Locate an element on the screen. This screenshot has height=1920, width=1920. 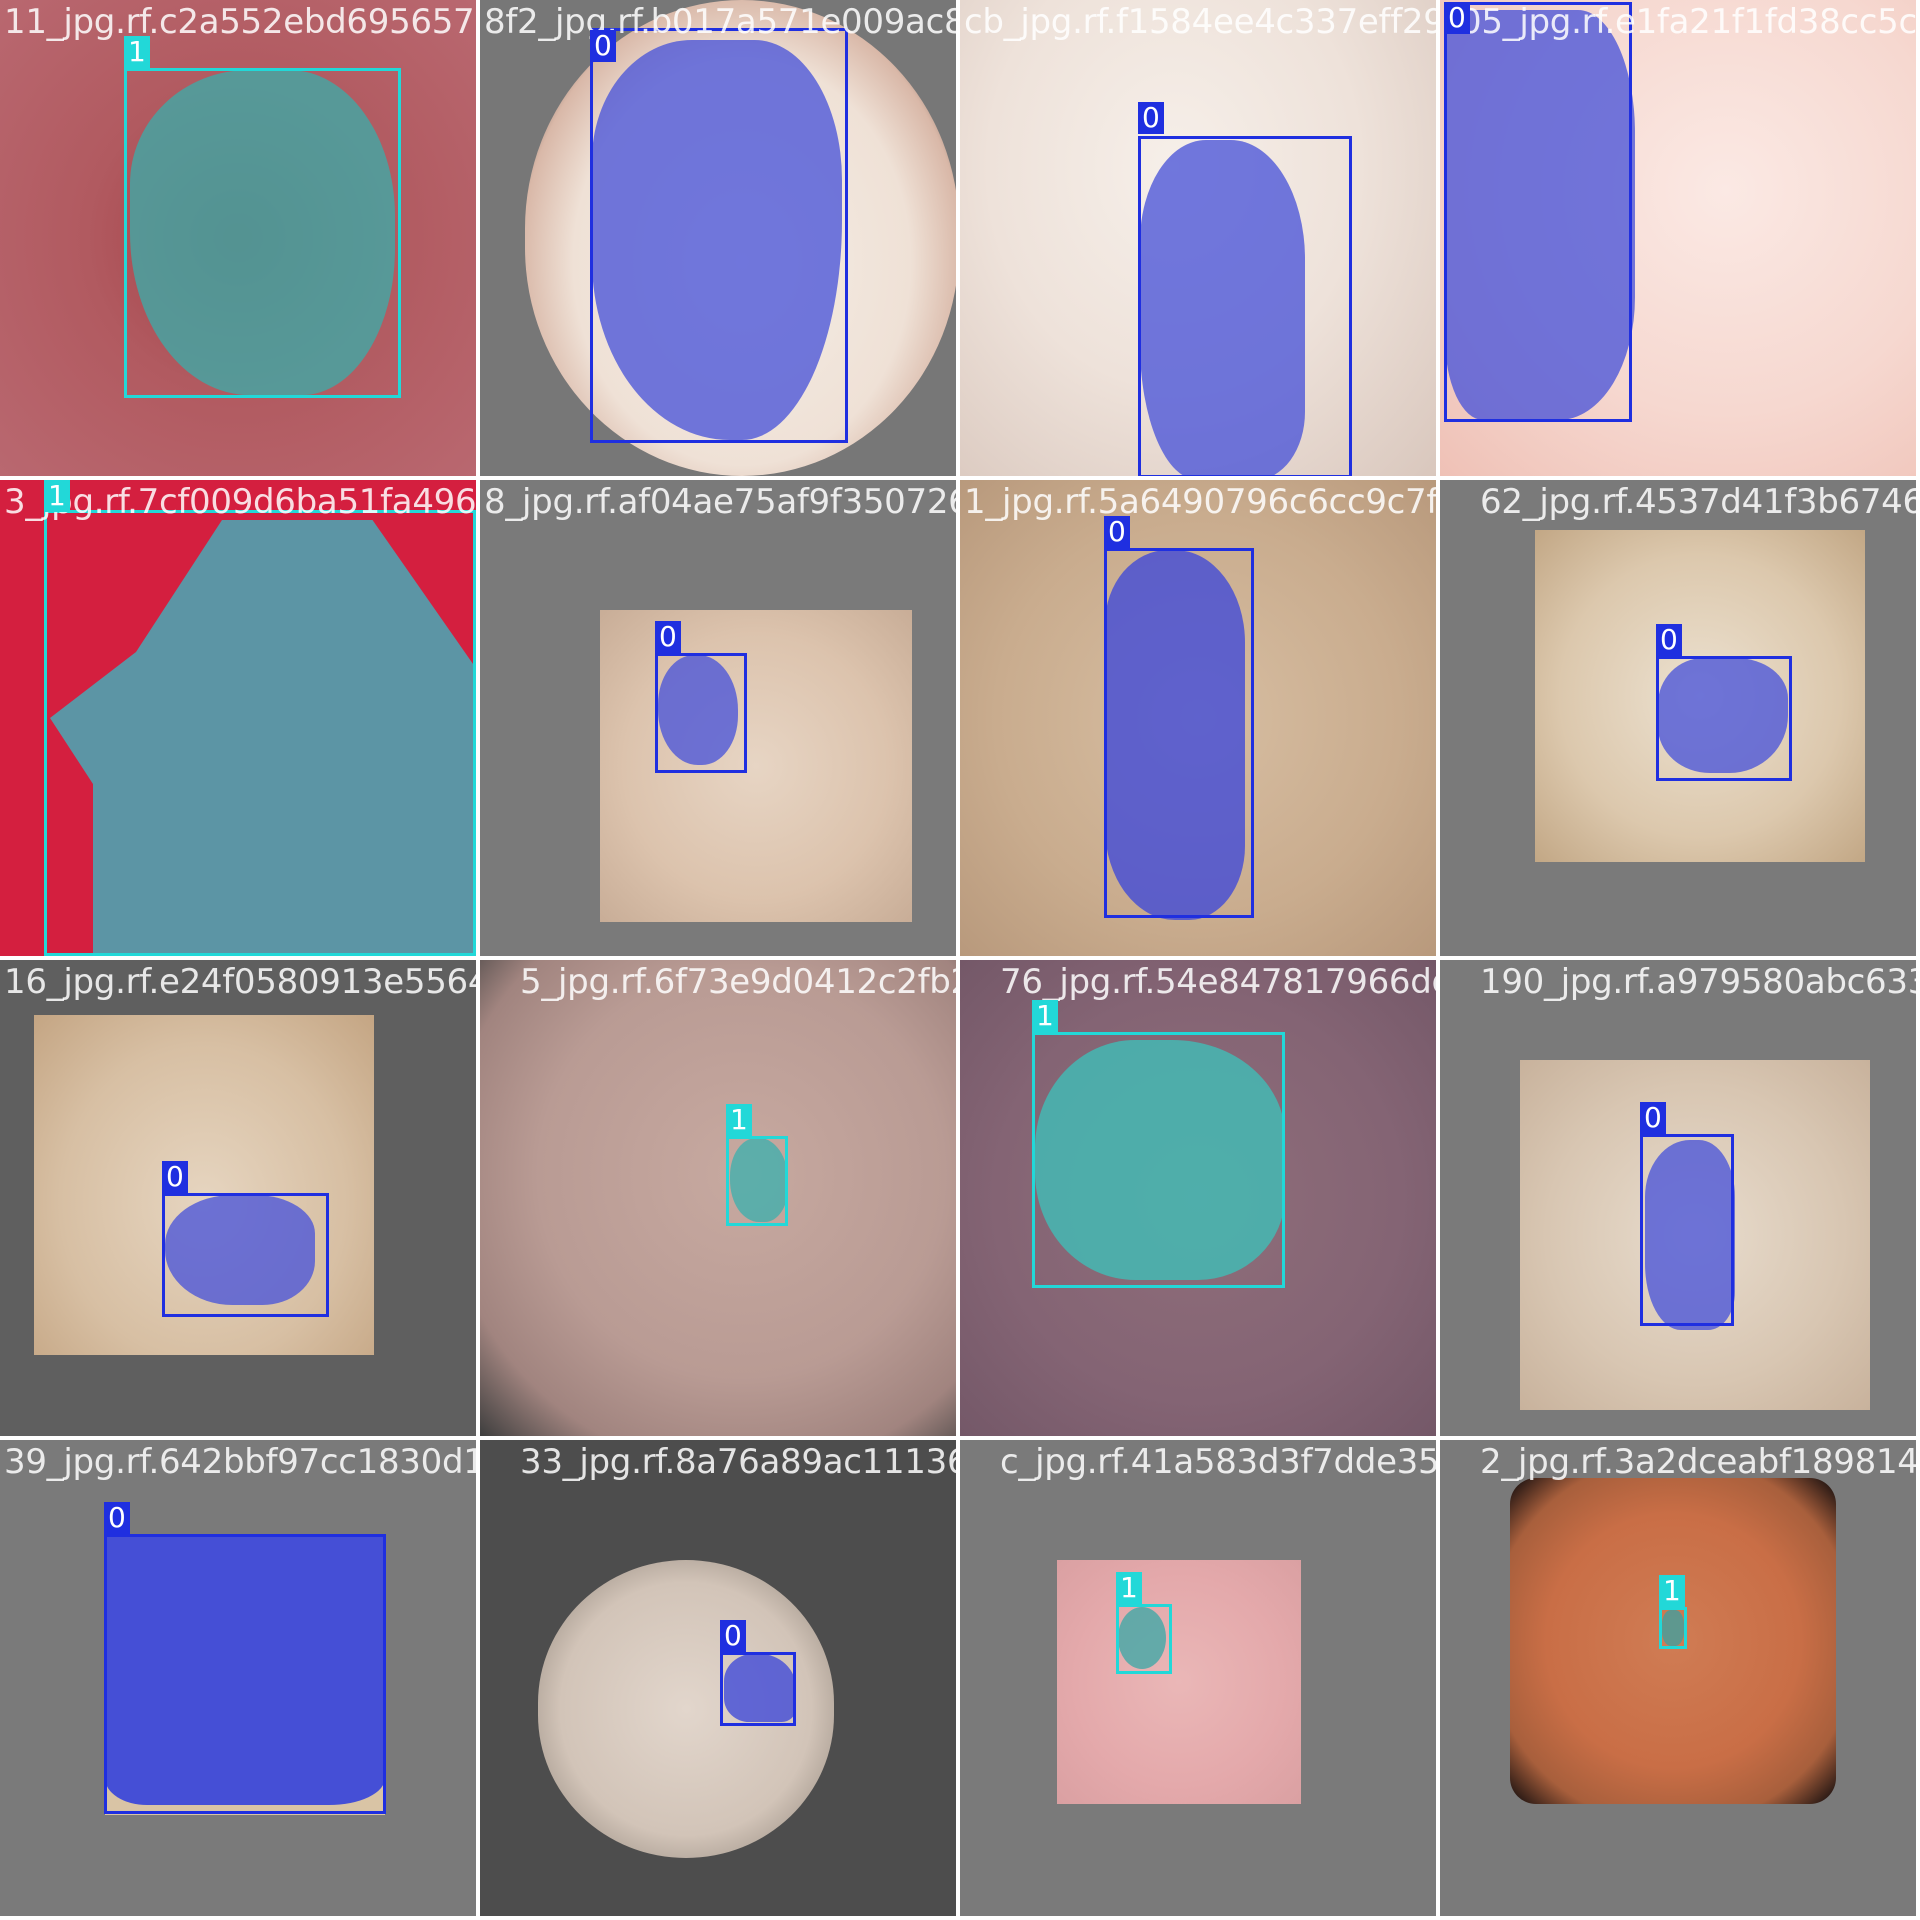
image-caption: 8f2_jpg.rf.b017a571e009ac8b89f is located at coordinates (720, 22).